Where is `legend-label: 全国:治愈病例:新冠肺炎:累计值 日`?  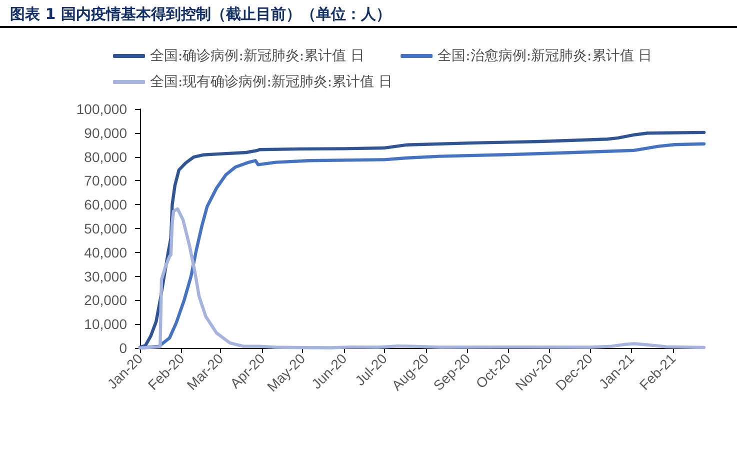 legend-label: 全国:治愈病例:新冠肺炎:累计值 日 is located at coordinates (545, 56).